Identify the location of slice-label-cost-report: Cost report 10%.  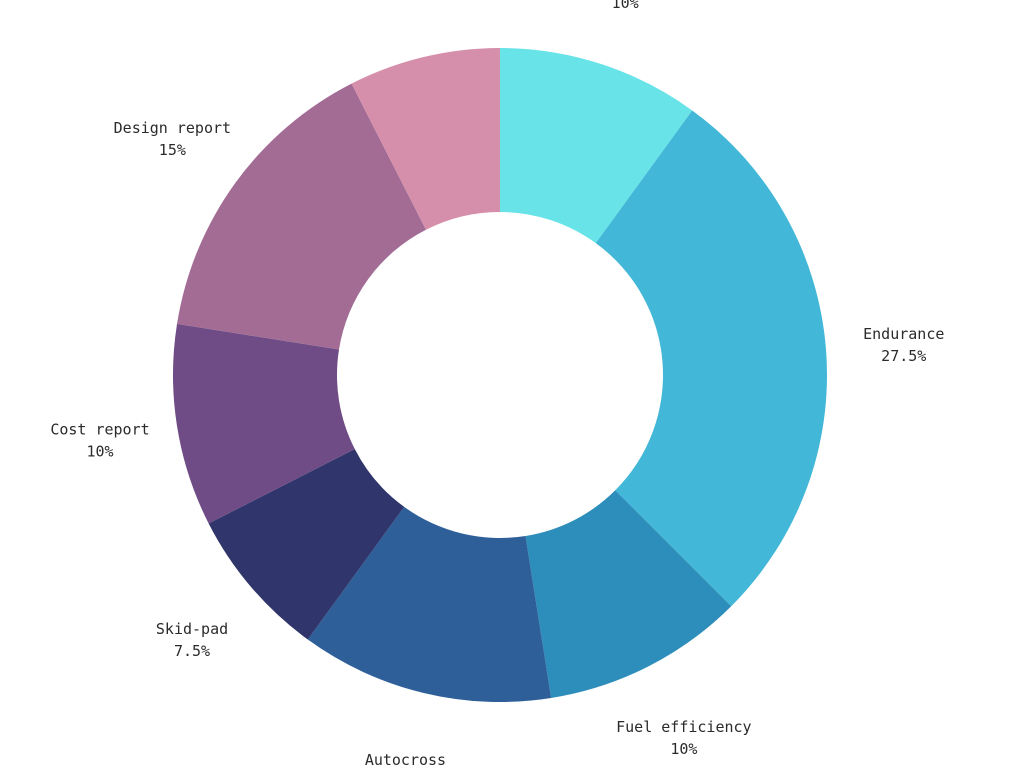
(99, 440).